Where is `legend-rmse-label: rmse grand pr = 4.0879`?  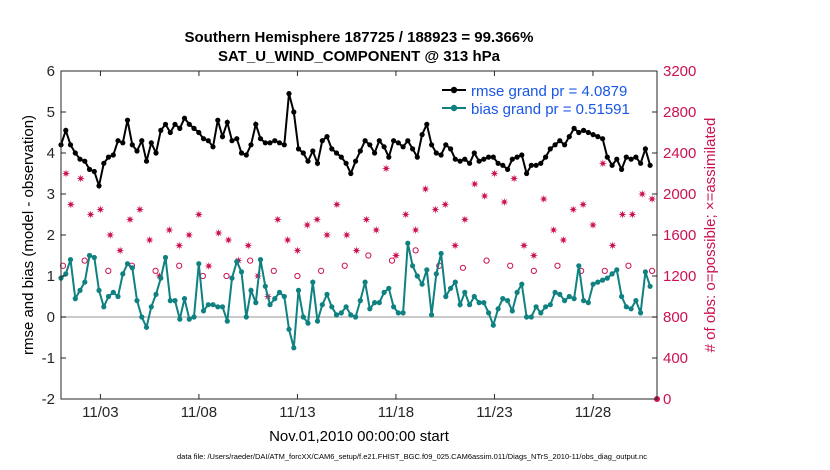 legend-rmse-label: rmse grand pr = 4.0879 is located at coordinates (549, 91).